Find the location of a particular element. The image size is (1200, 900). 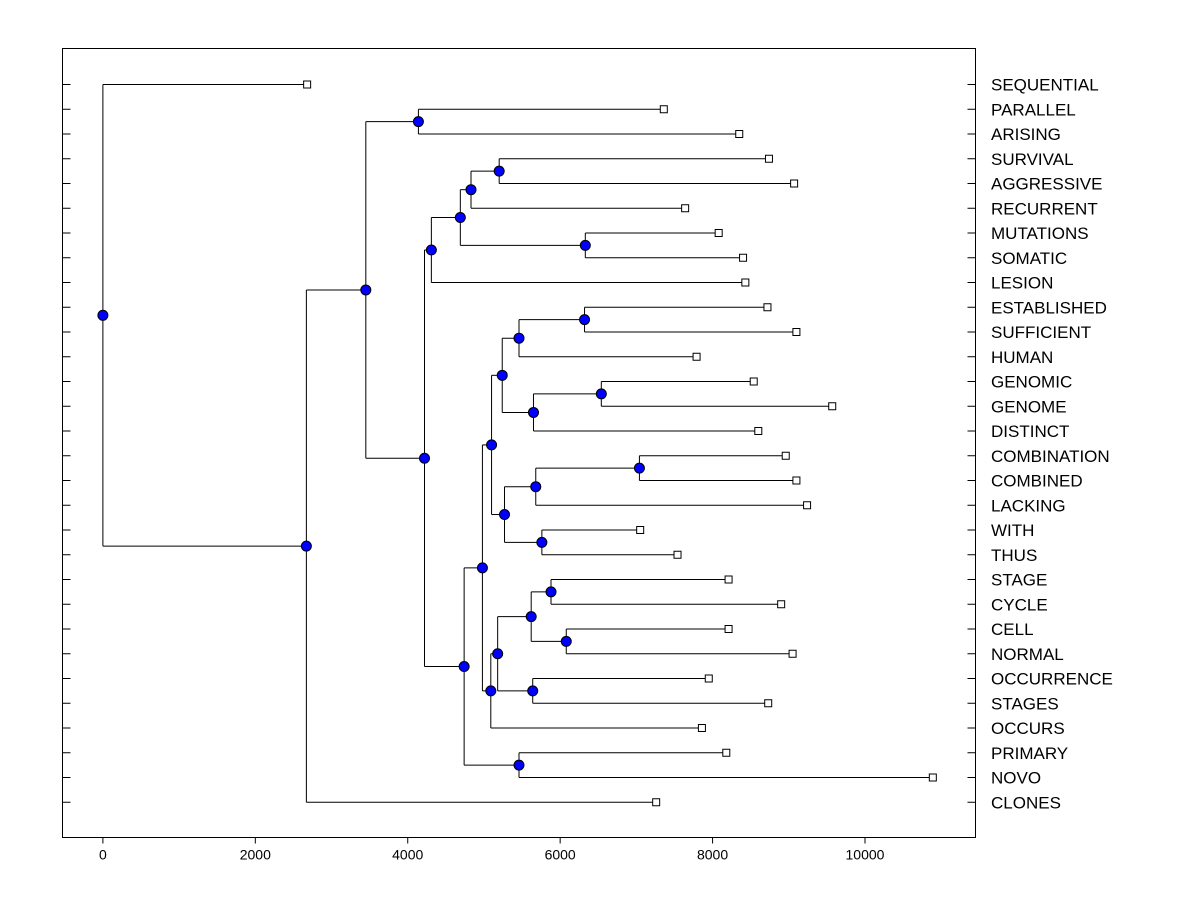

leaf-label-occurs: OCCURS is located at coordinates (1028, 728).